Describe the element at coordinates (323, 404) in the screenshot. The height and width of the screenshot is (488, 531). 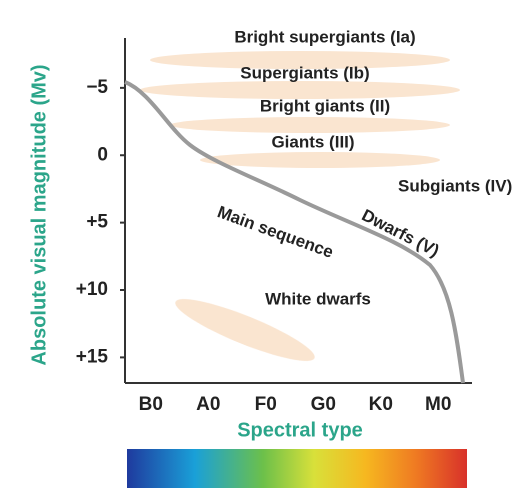
I see `x-tick-label: G0` at that location.